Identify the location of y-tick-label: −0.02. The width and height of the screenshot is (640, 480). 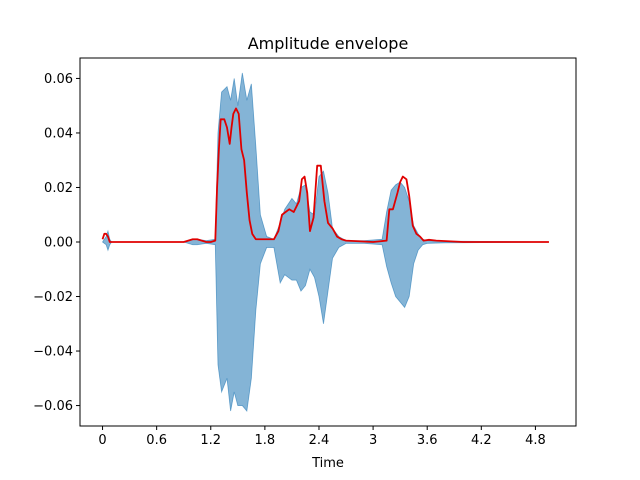
(53, 297).